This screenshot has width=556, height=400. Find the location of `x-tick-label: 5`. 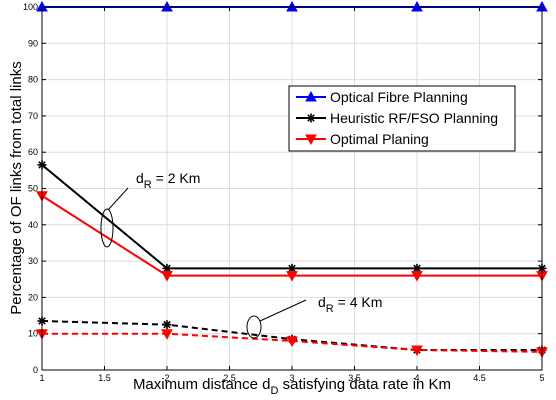

x-tick-label: 5 is located at coordinates (541, 378).